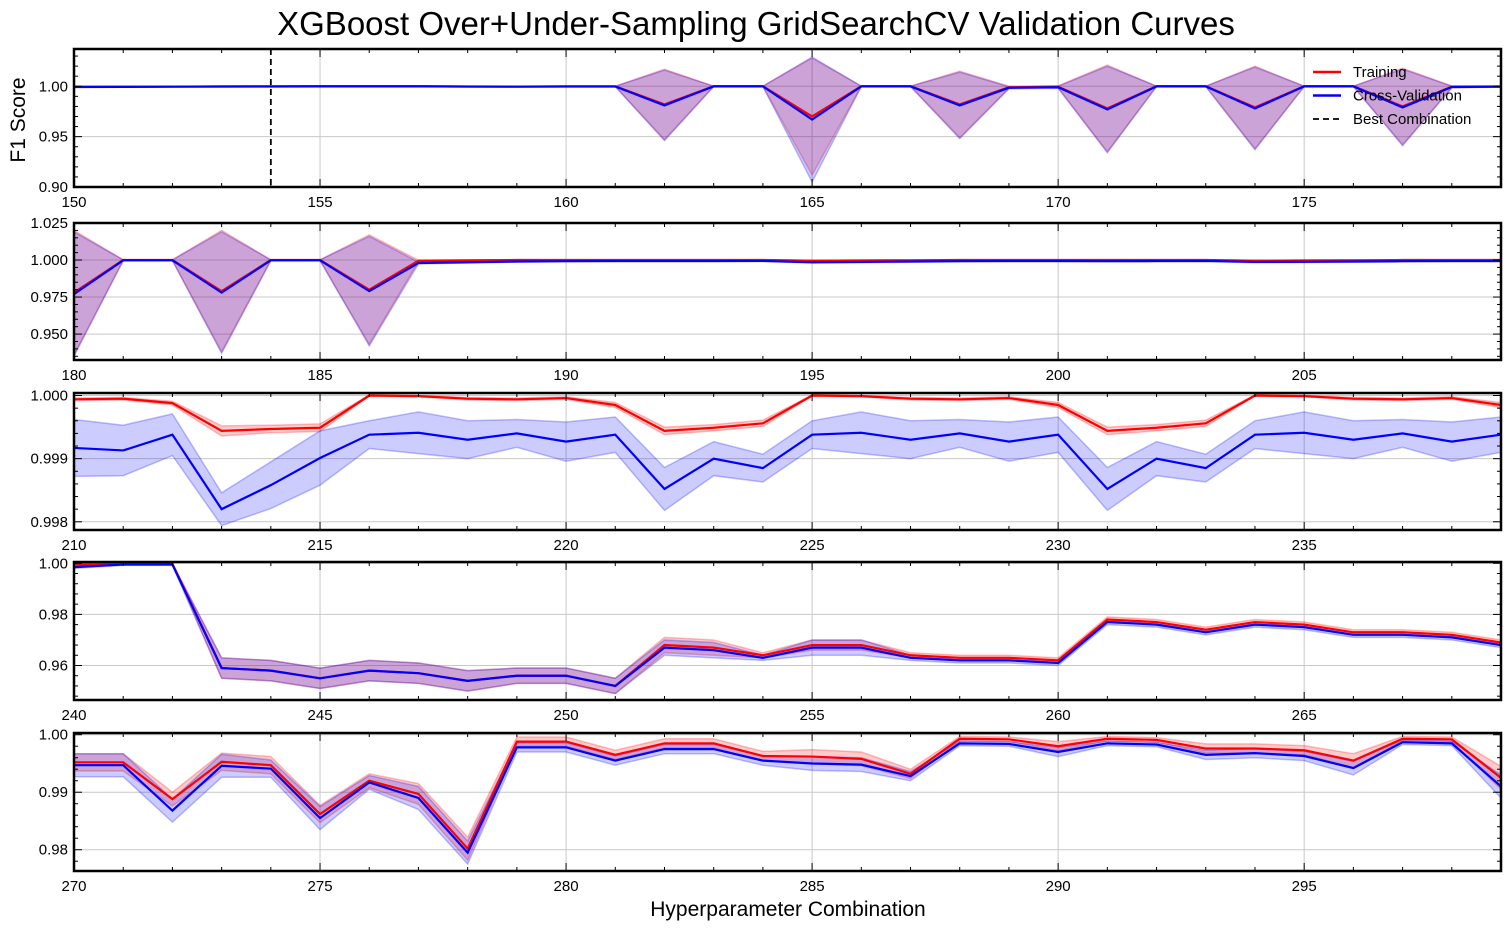  I want to click on legend-label: Best Combination, so click(1412, 119).